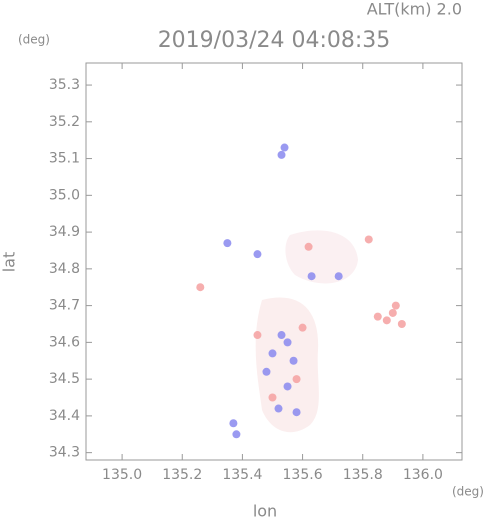  What do you see at coordinates (182, 475) in the screenshot?
I see `x-tick-label: 135.2` at bounding box center [182, 475].